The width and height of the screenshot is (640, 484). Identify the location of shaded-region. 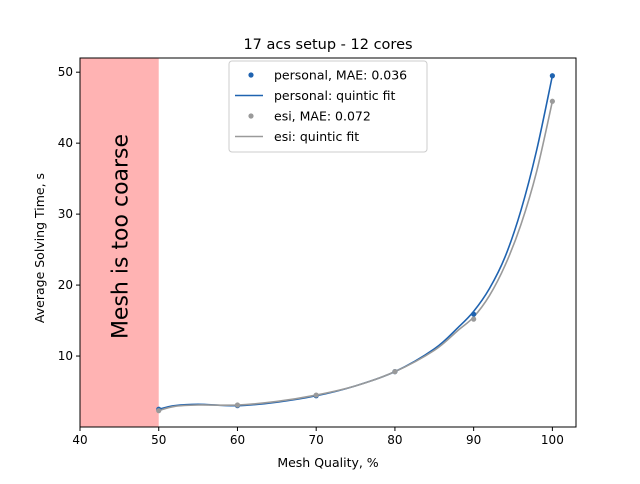
(119, 242).